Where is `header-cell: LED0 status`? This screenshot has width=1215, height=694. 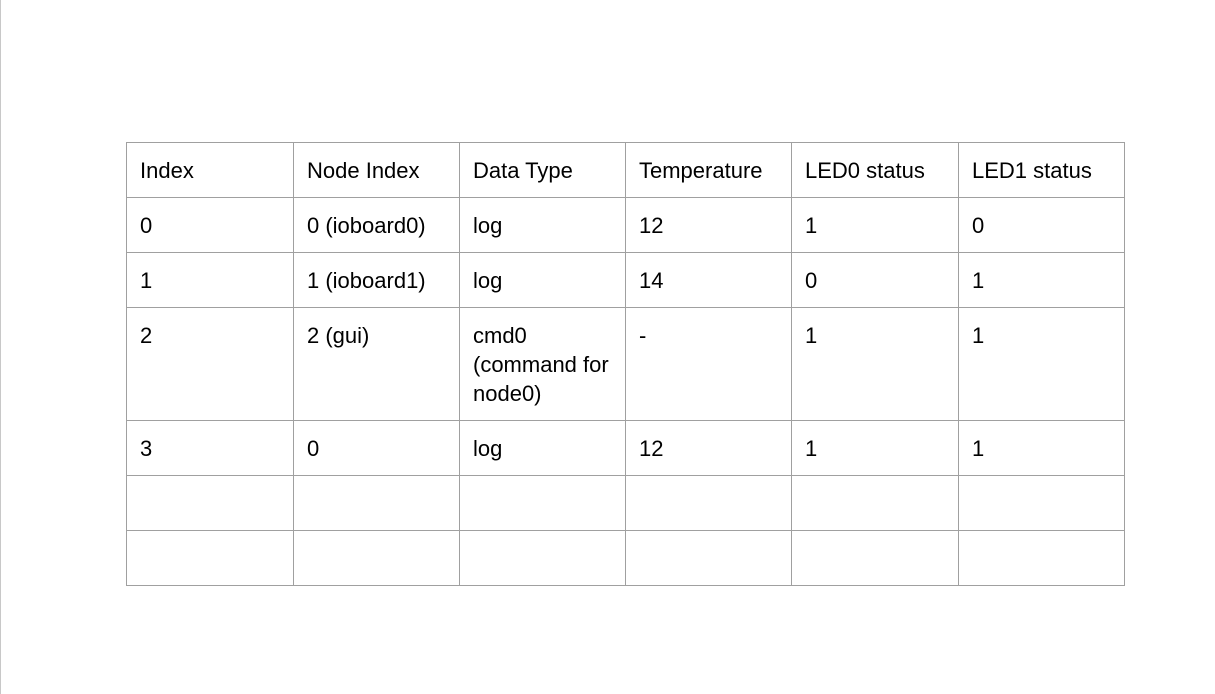
header-cell: LED0 status is located at coordinates (875, 170).